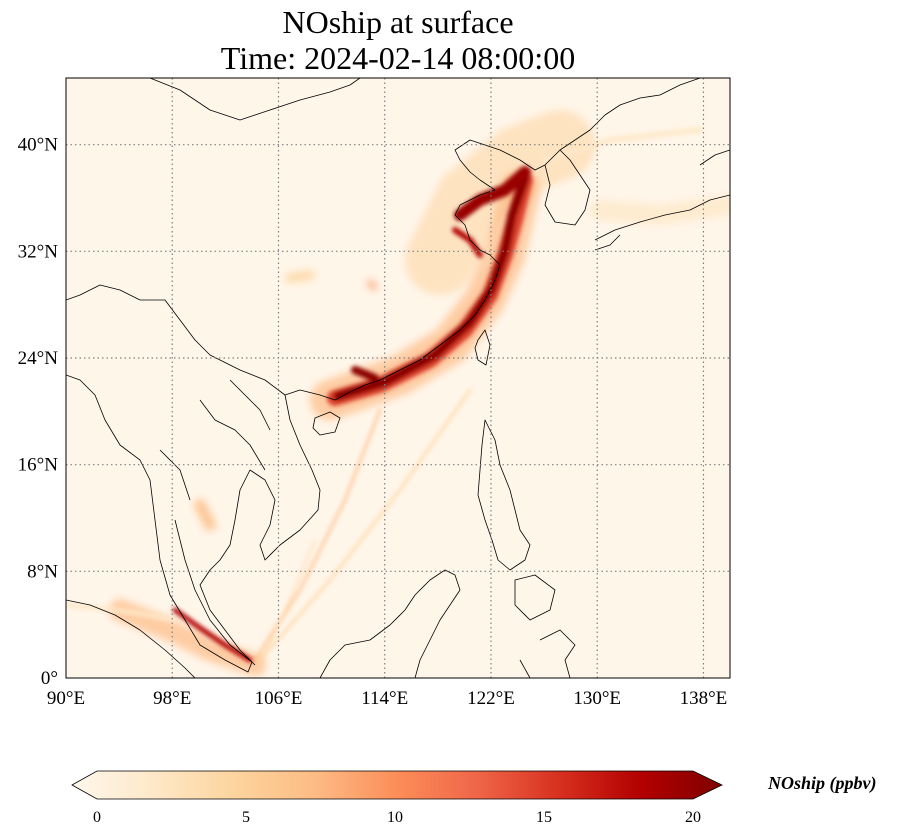  I want to click on colorbar-tick-label: 0, so click(97, 817).